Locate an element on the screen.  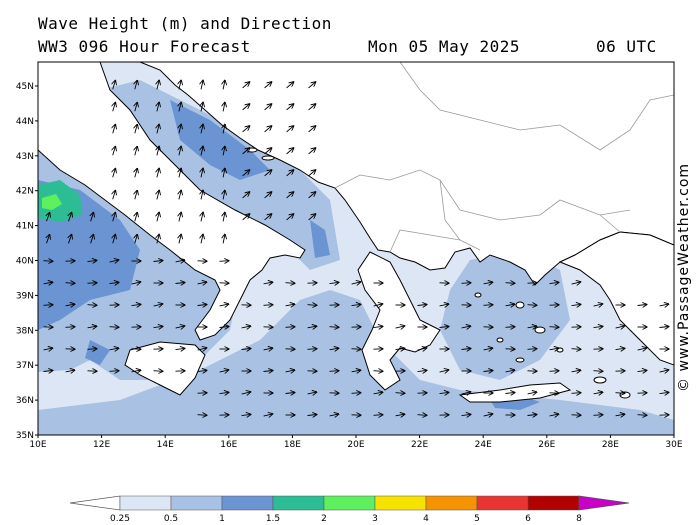
lat-tick-label: 38N is located at coordinates (25, 331).